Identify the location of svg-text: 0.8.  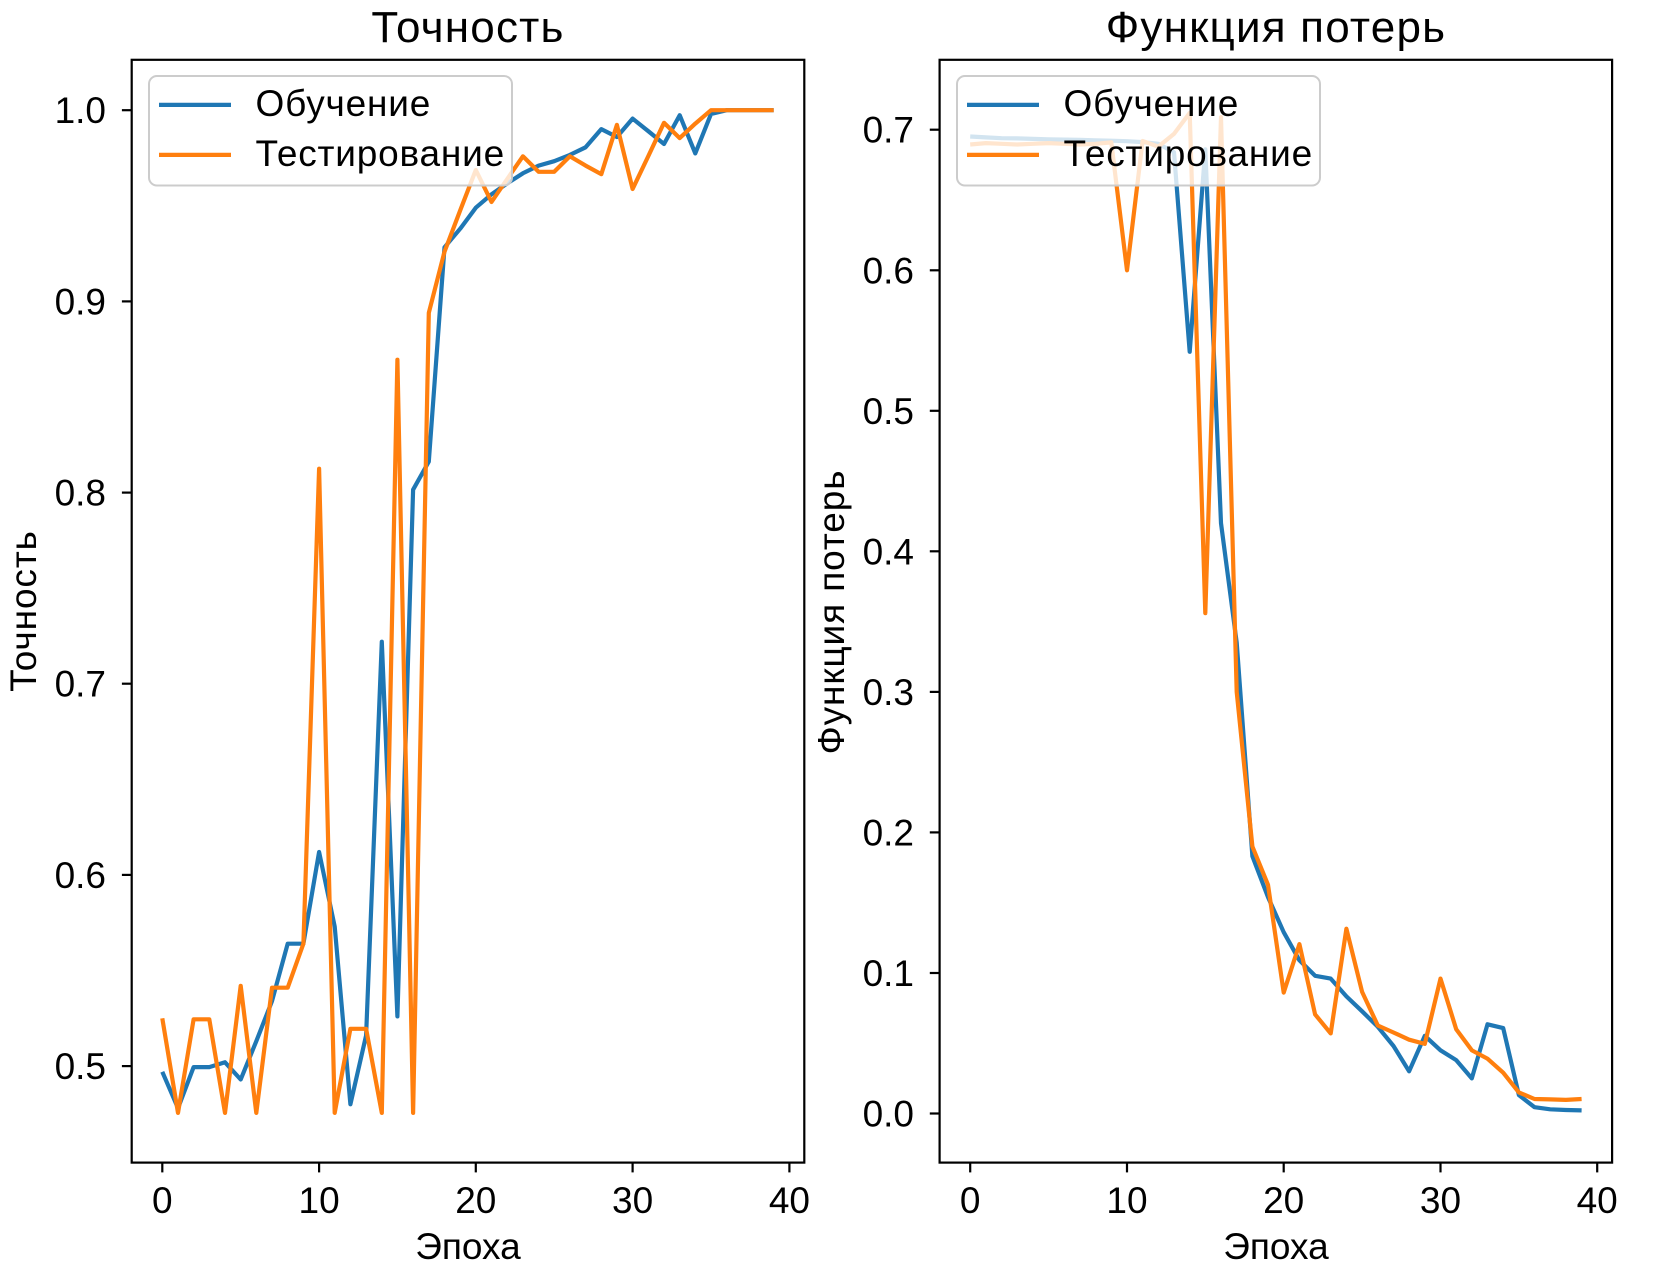
(80, 493).